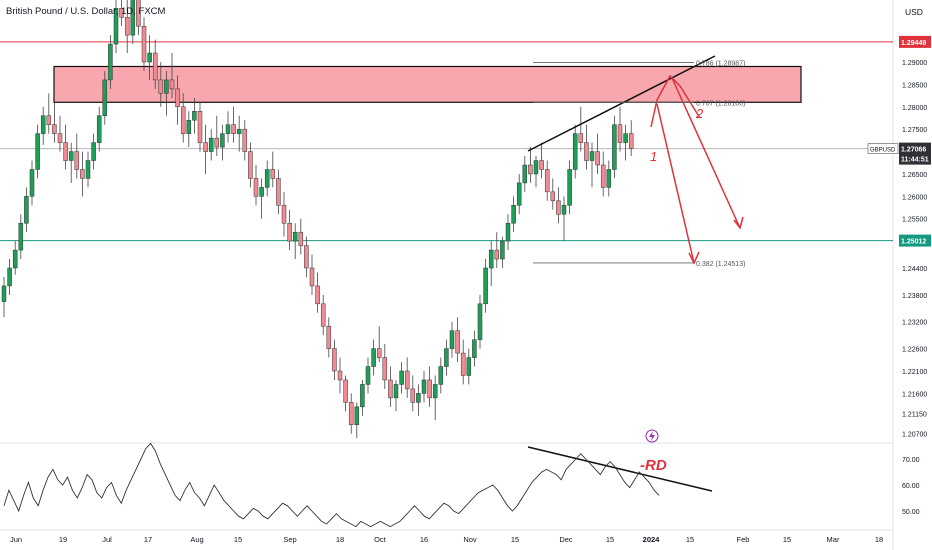  I want to click on price-badge-text: 11:44:51, so click(915, 160).